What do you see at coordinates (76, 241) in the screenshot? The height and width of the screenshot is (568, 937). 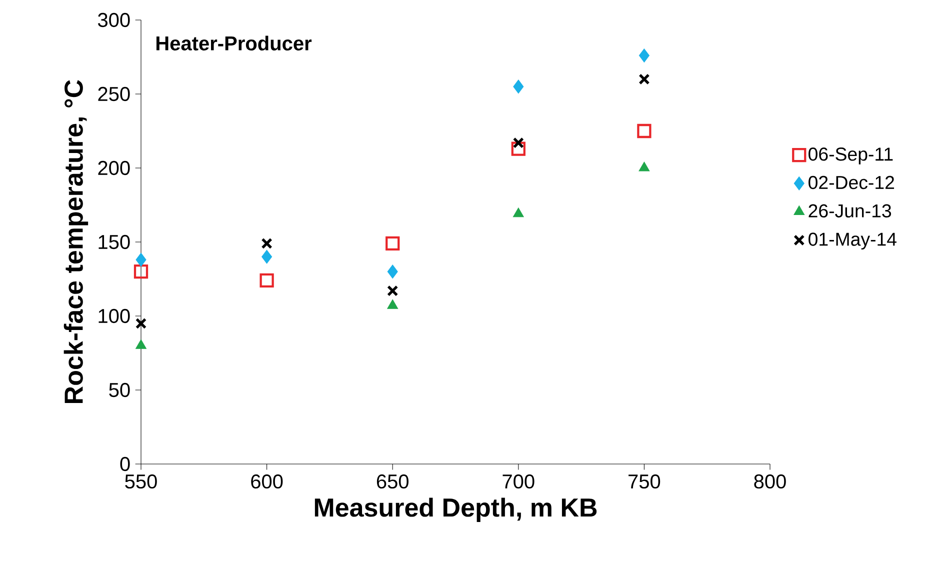 I see `y-axis-title: Rock-face temperature, °C` at bounding box center [76, 241].